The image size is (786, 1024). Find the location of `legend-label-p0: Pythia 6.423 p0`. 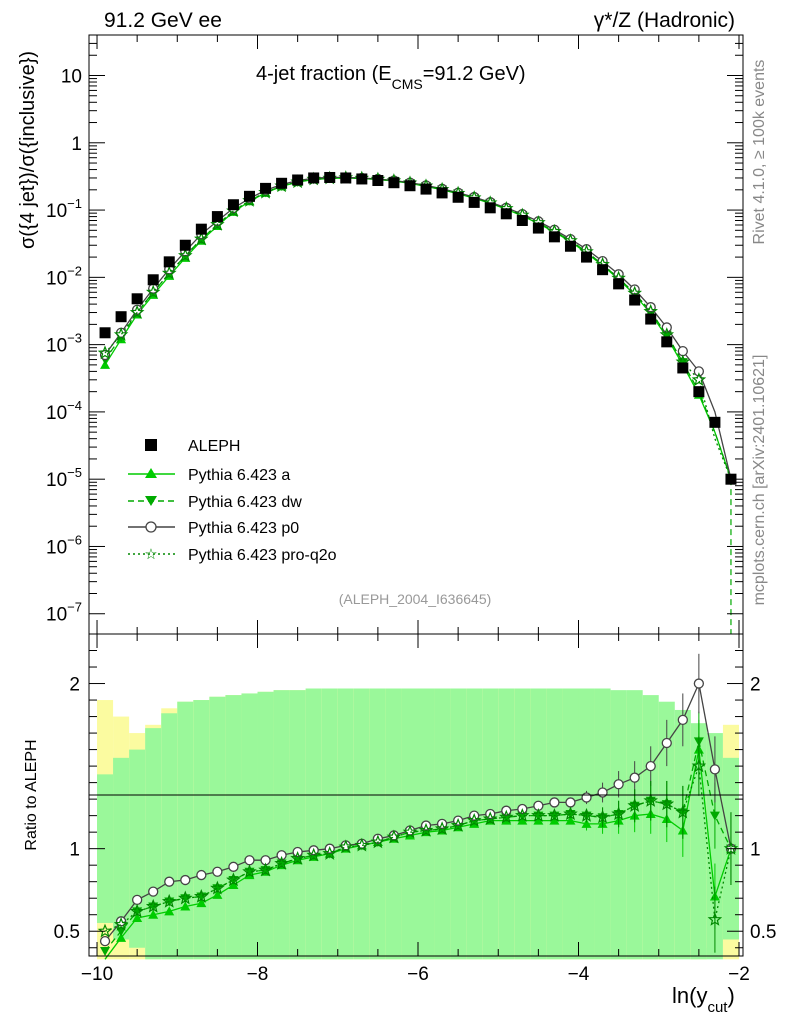

legend-label-p0: Pythia 6.423 p0 is located at coordinates (243, 528).